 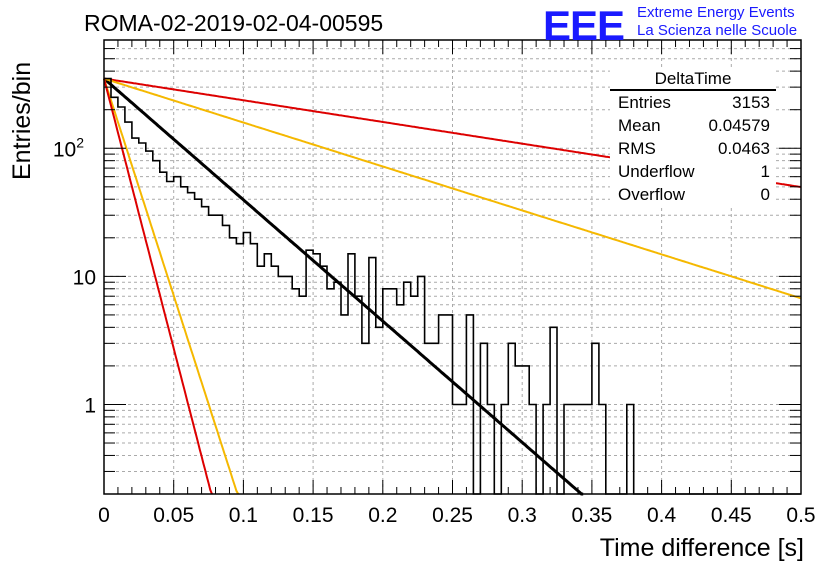 What do you see at coordinates (656, 171) in the screenshot?
I see `stats-label: Underflow` at bounding box center [656, 171].